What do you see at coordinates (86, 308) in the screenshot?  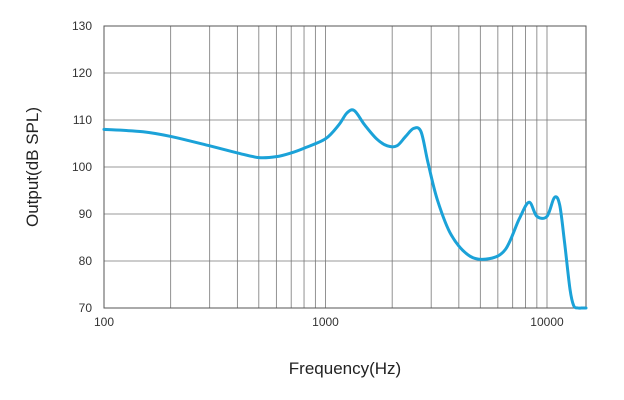 I see `y-tick-label: 70` at bounding box center [86, 308].